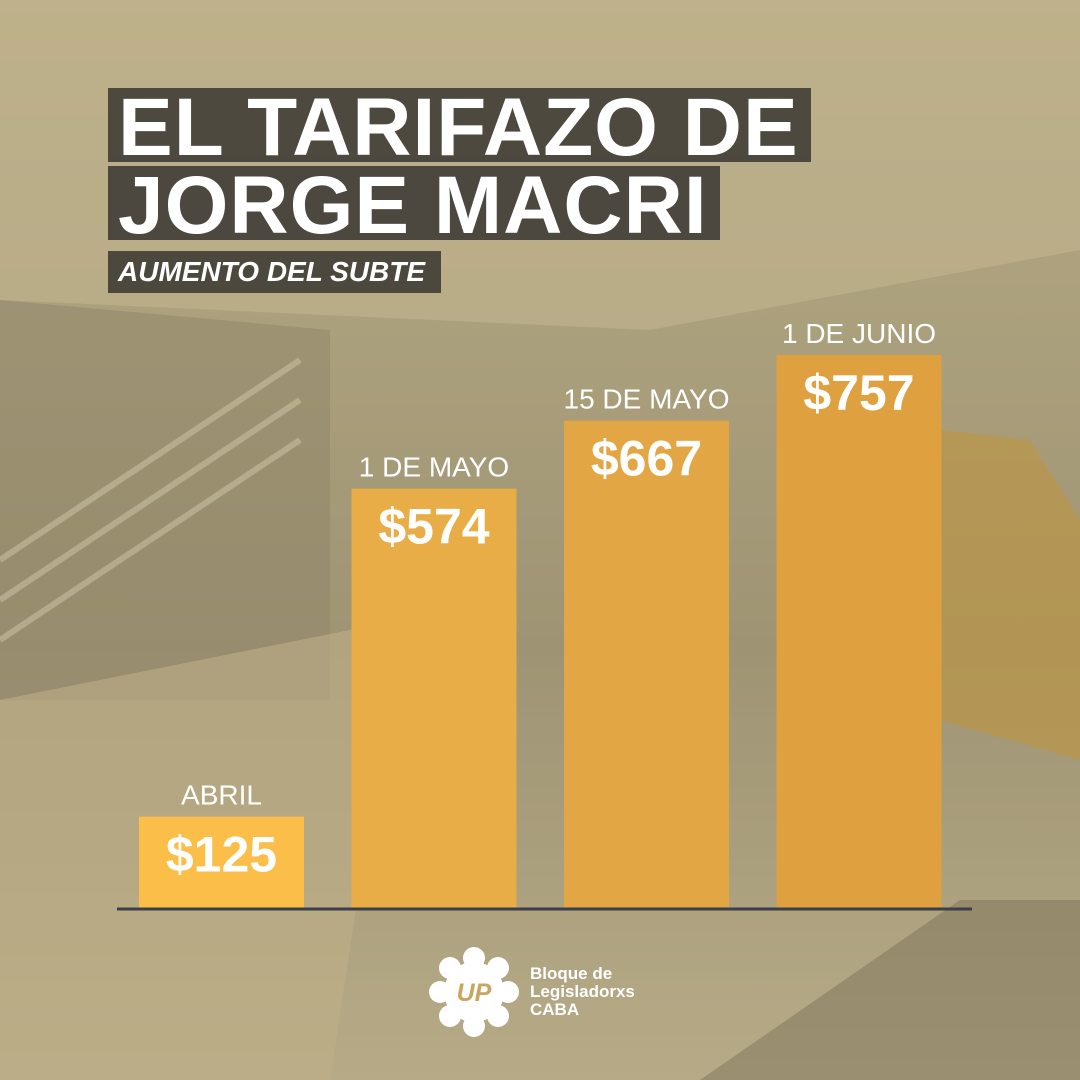 The width and height of the screenshot is (1080, 1080). What do you see at coordinates (414, 206) in the screenshot?
I see `title-line-2: JORGE MACRI` at bounding box center [414, 206].